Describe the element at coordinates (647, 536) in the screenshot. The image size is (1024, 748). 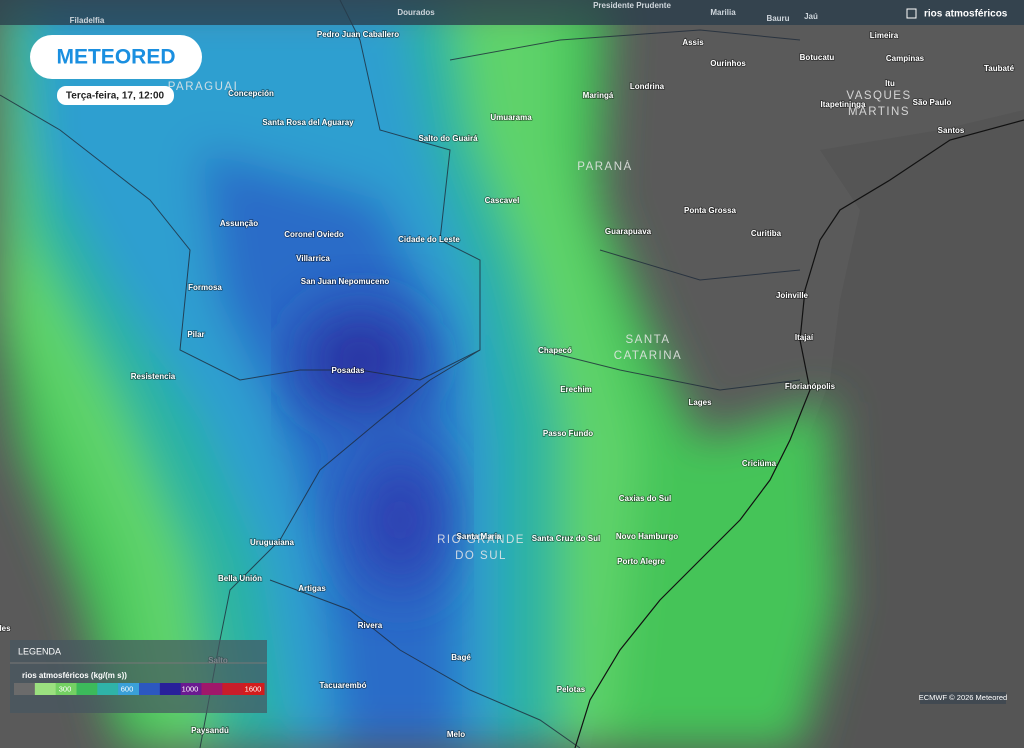
I see `place-label: Novo Hamburgo` at that location.